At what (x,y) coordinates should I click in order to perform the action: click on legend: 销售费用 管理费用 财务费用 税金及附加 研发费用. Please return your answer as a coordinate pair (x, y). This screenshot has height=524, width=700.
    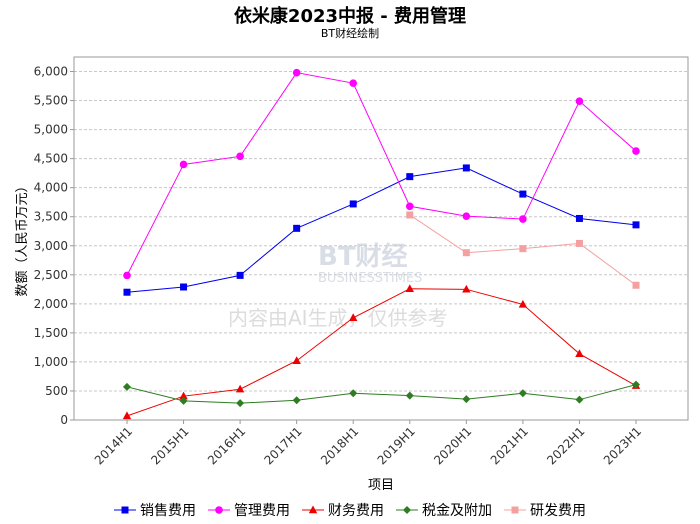
    Looking at the image, I should click on (350, 510).